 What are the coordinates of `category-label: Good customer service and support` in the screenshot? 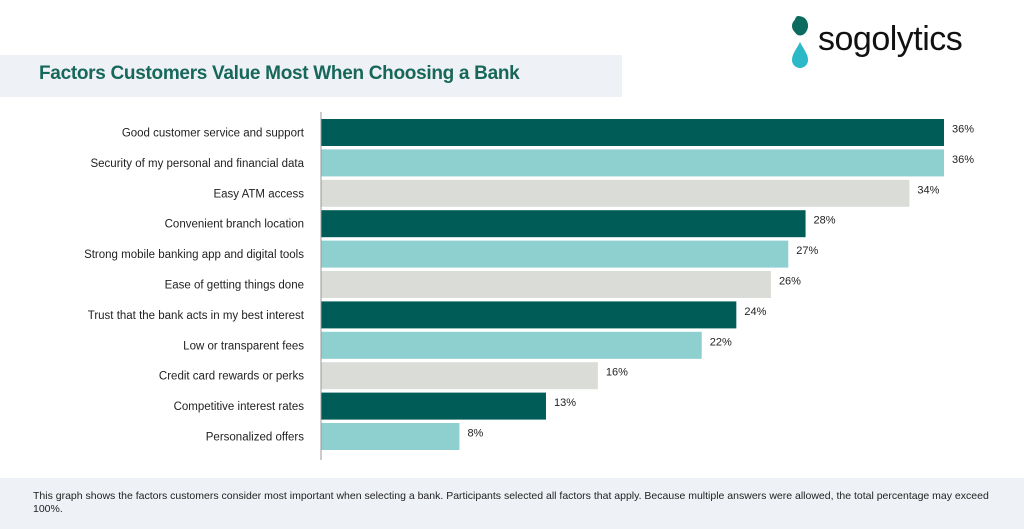 It's located at (213, 134).